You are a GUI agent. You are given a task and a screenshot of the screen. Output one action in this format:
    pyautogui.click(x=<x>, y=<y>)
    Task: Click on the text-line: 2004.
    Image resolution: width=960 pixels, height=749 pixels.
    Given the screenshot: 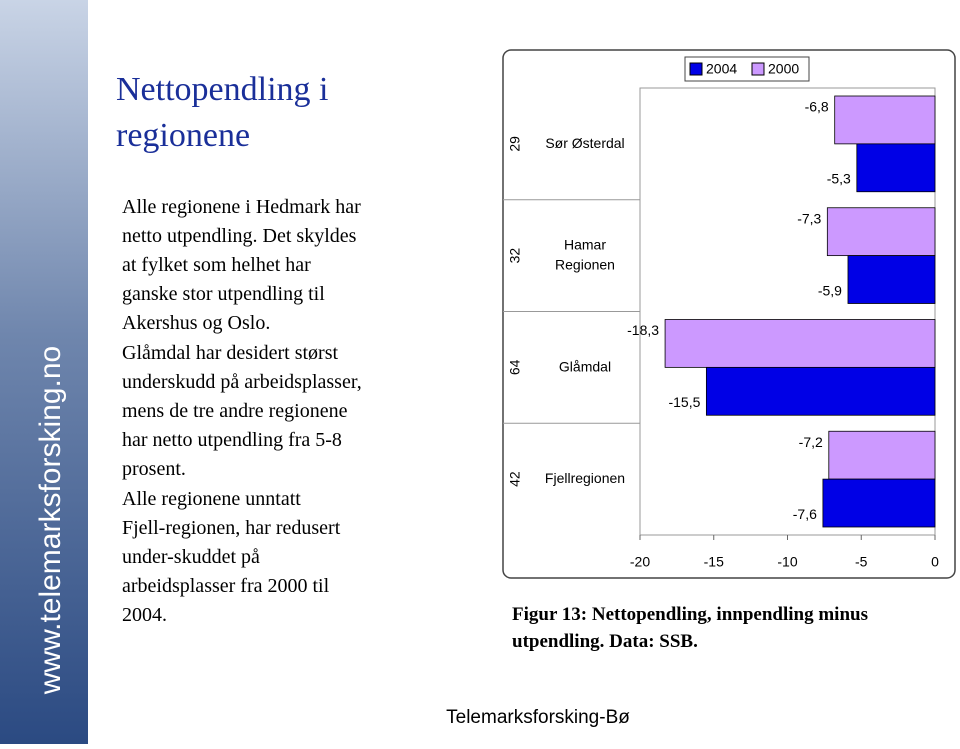 What is the action you would take?
    pyautogui.click(x=144, y=615)
    